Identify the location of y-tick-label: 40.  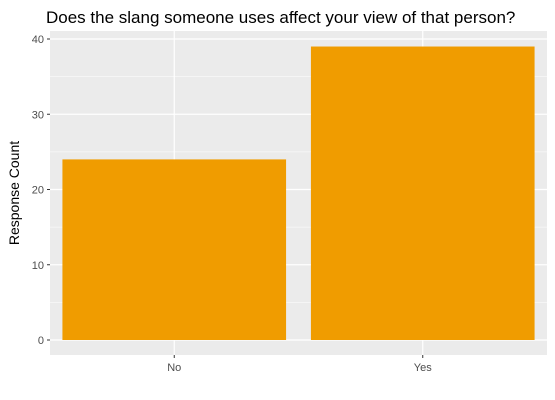
(38, 40).